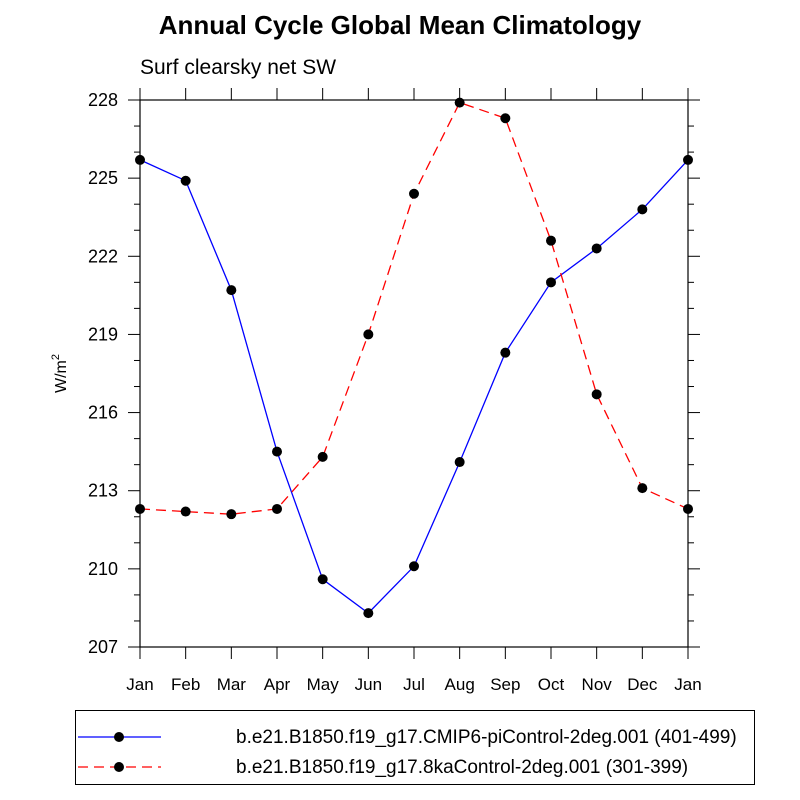  I want to click on chart-subtitle: Surf clearsky net SW, so click(238, 67).